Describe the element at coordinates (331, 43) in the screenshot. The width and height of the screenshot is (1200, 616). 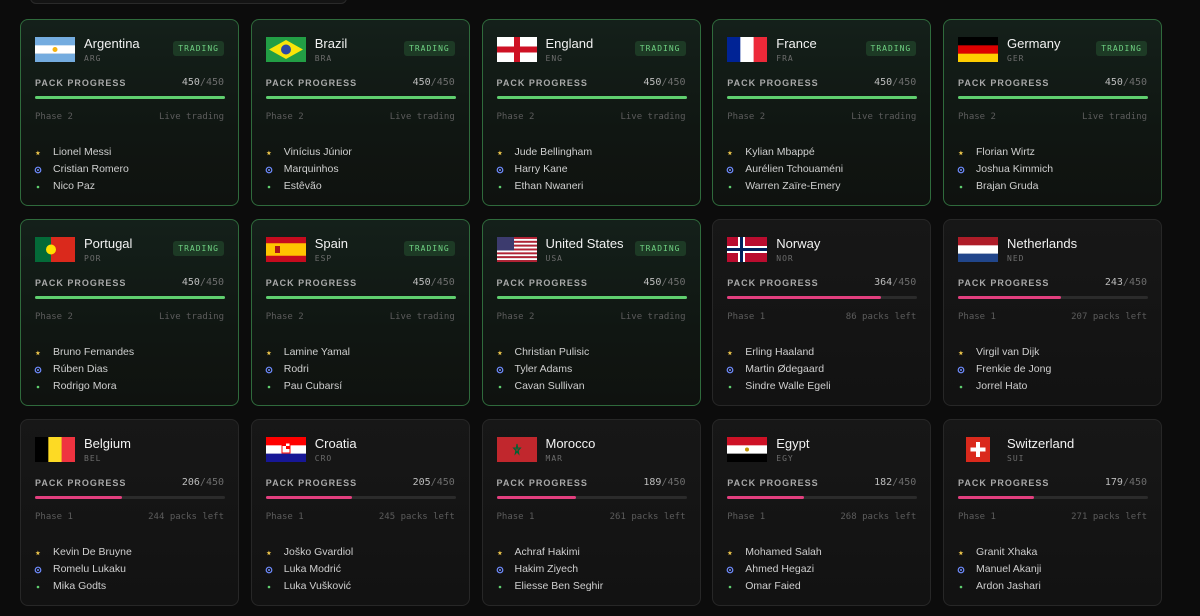
I see `country-name: Brazil` at that location.